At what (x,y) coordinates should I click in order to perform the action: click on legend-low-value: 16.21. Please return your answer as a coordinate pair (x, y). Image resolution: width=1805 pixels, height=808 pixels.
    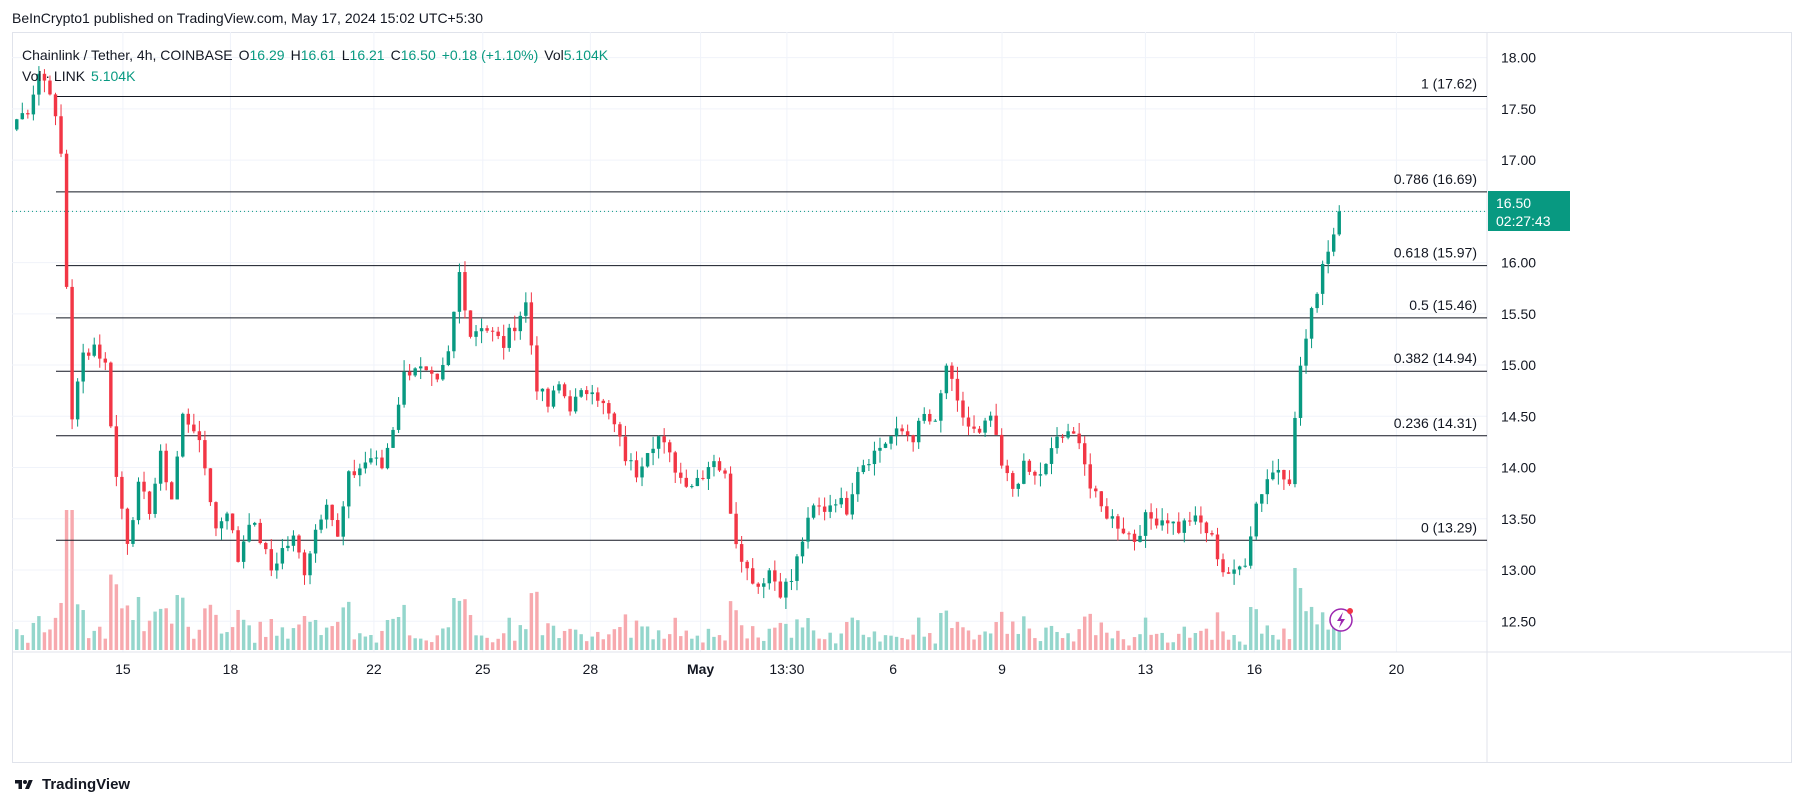
    Looking at the image, I should click on (367, 55).